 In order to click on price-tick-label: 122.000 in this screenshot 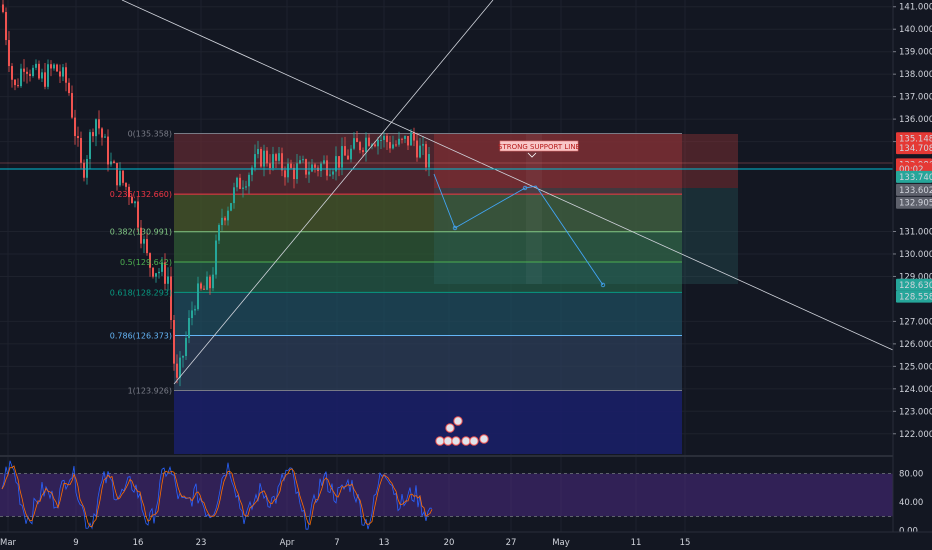, I will do `click(915, 435)`.